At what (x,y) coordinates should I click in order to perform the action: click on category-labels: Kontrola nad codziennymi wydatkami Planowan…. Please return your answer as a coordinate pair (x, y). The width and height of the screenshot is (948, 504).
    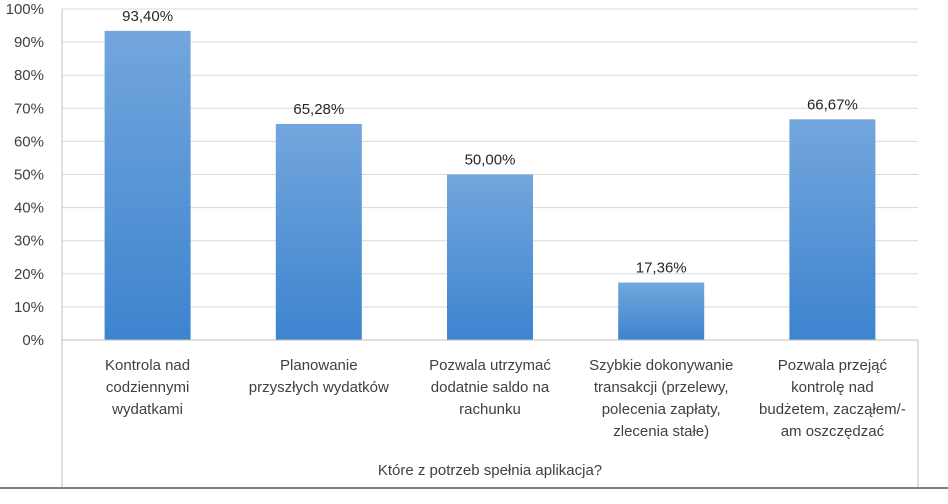
    Looking at the image, I should click on (505, 398).